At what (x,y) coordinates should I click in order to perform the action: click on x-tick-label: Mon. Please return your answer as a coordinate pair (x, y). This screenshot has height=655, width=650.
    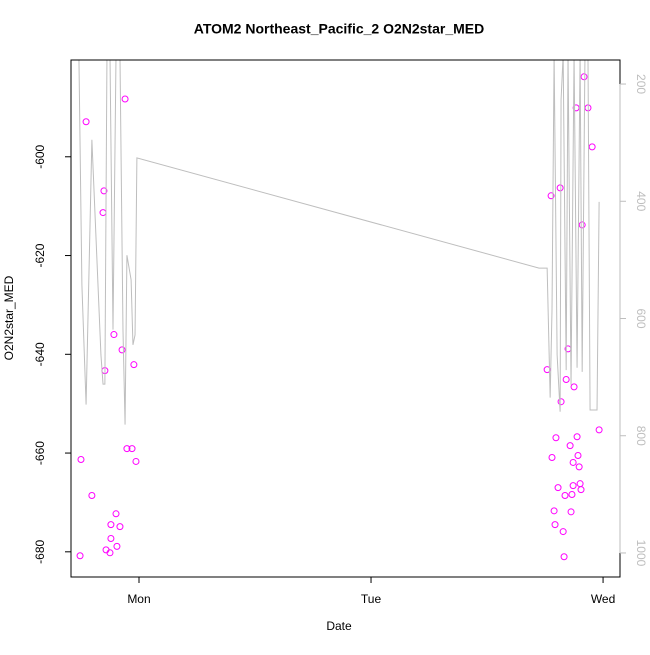
    Looking at the image, I should click on (138, 599).